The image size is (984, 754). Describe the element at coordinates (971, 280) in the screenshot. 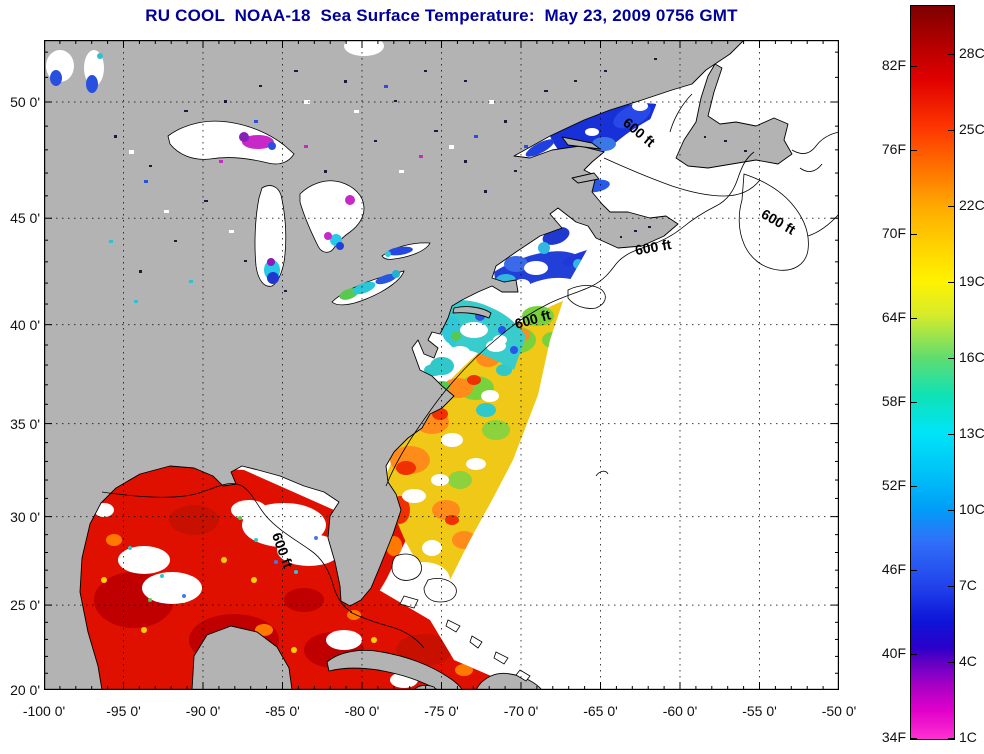

I see `colorbar-label-19c: 19C` at that location.